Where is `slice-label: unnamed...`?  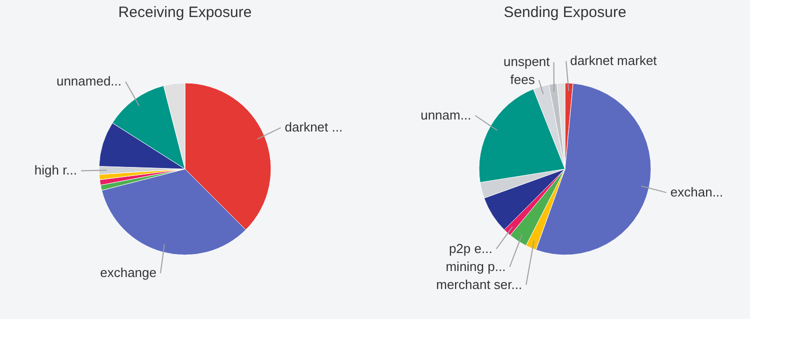 slice-label: unnamed... is located at coordinates (89, 81).